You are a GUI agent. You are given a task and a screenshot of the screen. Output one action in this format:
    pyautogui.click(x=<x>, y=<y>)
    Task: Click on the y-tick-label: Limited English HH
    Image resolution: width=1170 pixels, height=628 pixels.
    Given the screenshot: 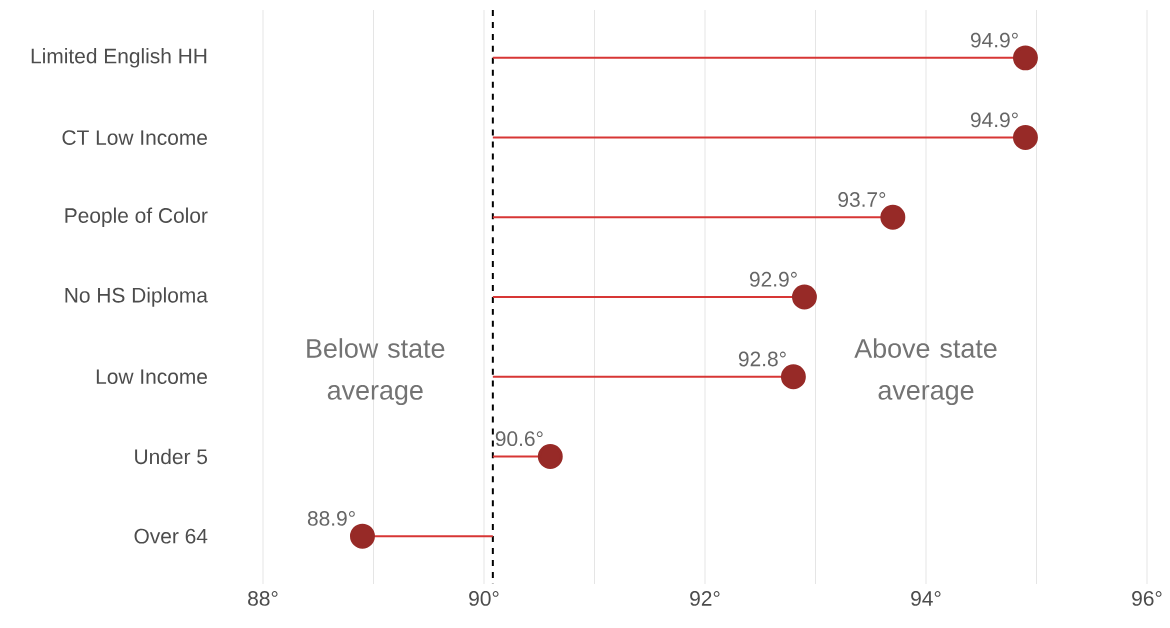 What is the action you would take?
    pyautogui.click(x=119, y=58)
    